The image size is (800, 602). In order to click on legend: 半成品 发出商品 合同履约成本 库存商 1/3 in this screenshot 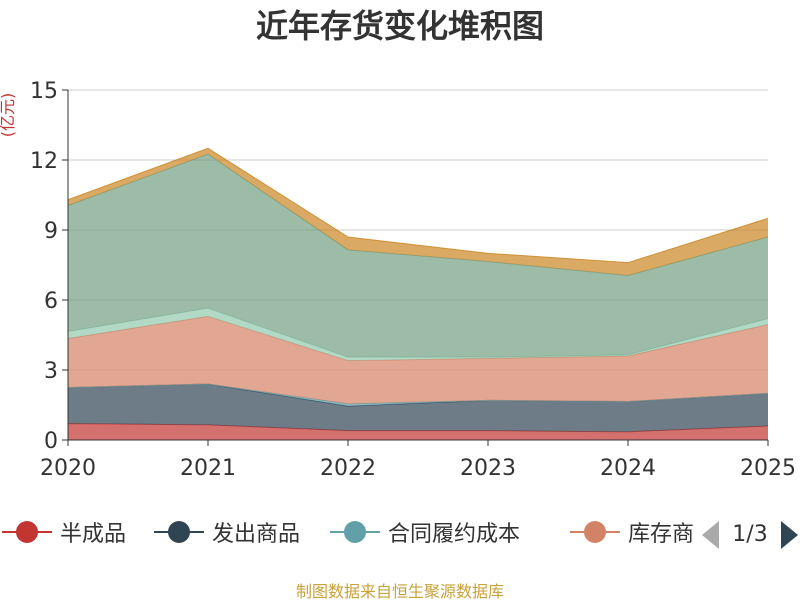, I will do `click(400, 535)`.